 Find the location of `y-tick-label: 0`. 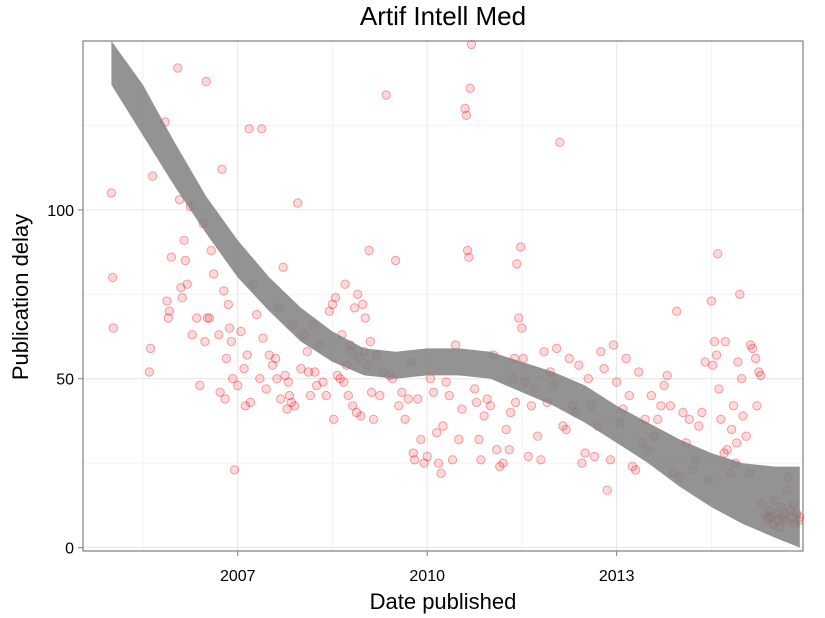

y-tick-label: 0 is located at coordinates (69, 549).